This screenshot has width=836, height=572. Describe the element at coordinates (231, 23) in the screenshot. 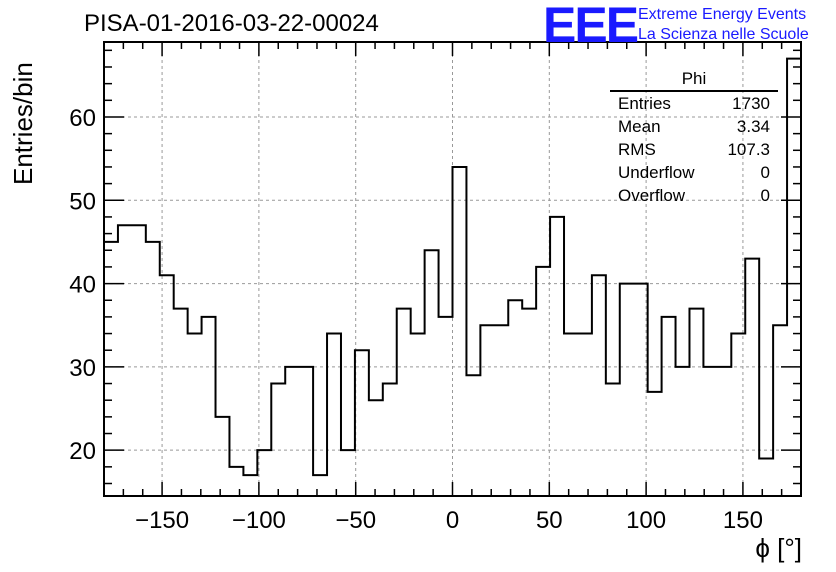

I see `run-title: PISA-01-2016-03-22-00024` at that location.